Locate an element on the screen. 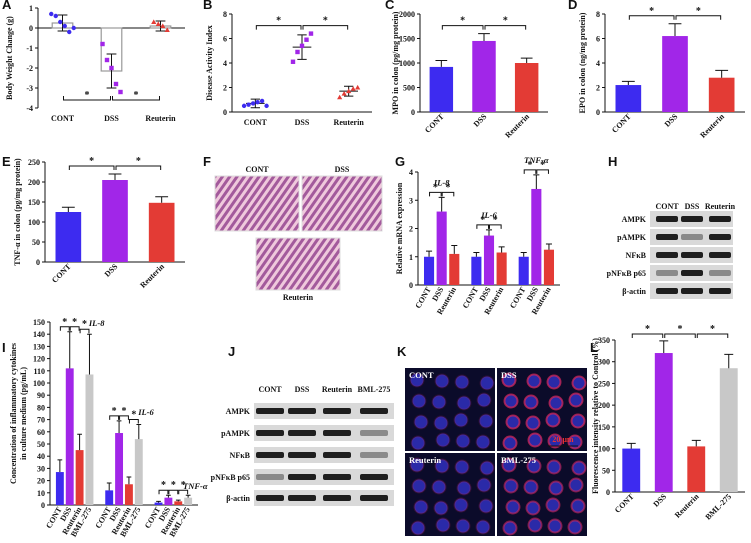  panel-label: I is located at coordinates (4, 347).